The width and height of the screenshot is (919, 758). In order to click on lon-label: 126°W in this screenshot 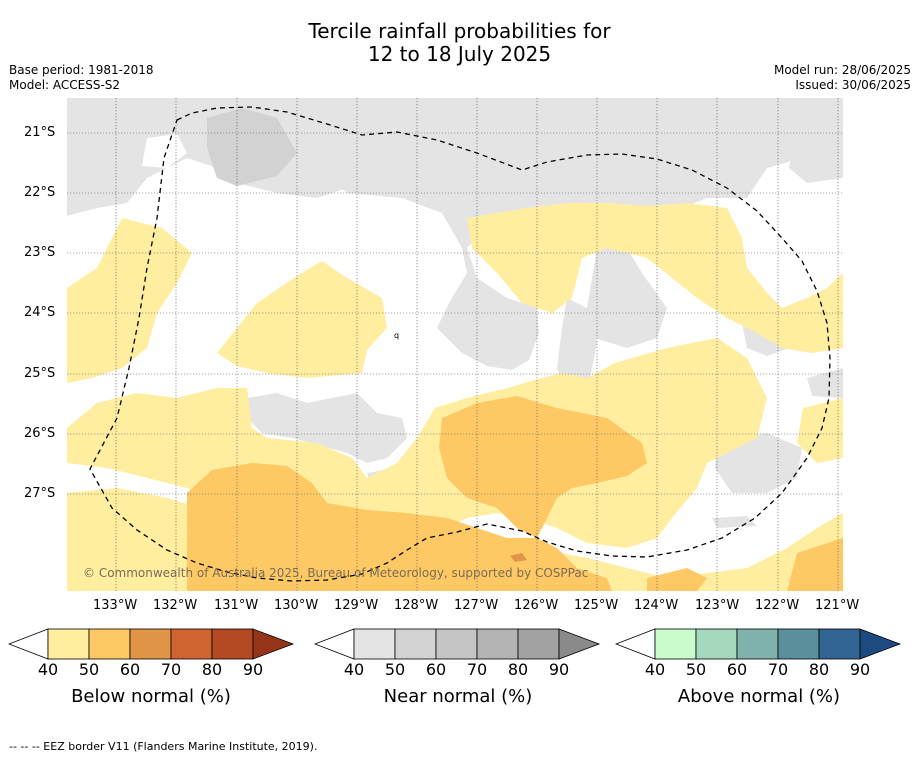, I will do `click(536, 605)`.